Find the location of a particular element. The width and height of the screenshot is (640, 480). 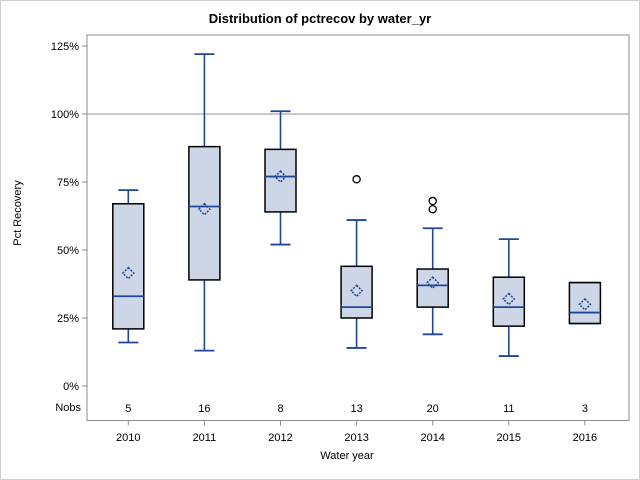

nobs-value: 16 is located at coordinates (204, 409).